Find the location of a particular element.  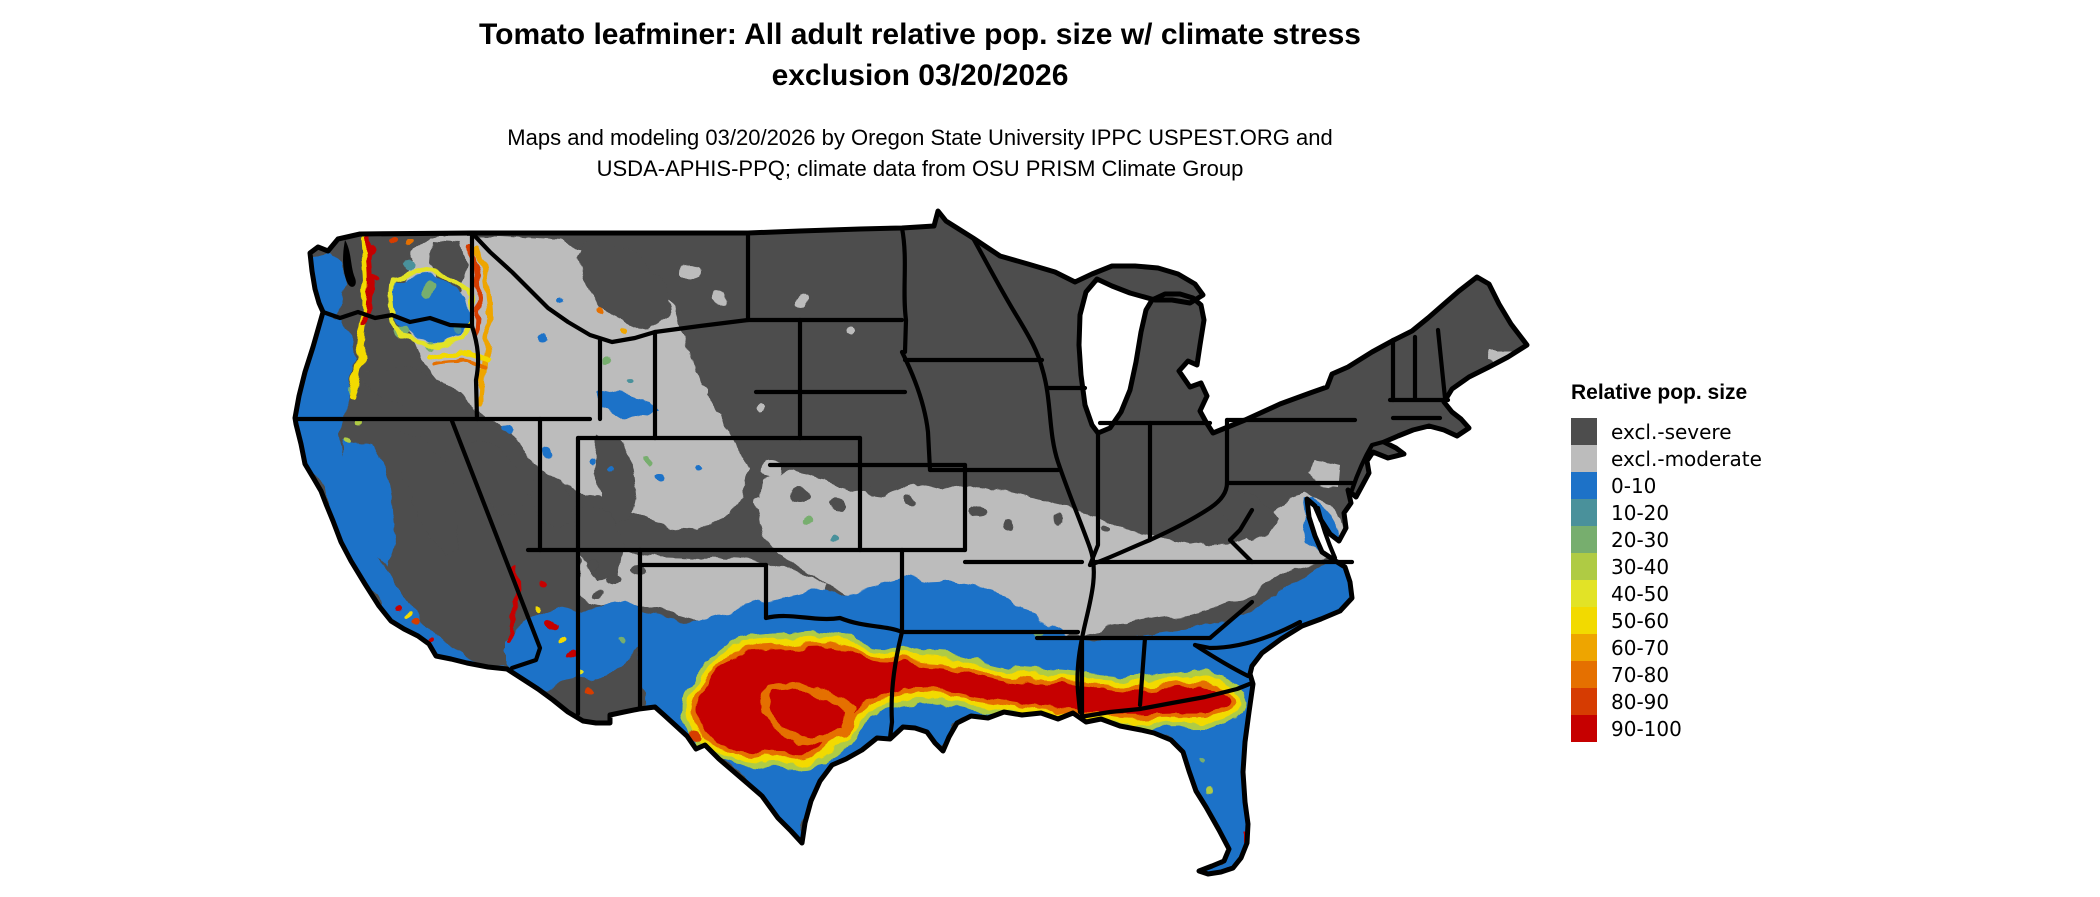

legend-row: 60-70 is located at coordinates (1691, 647).